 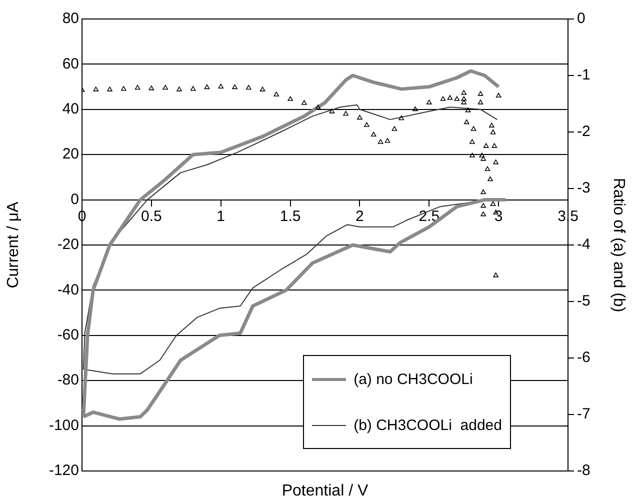 I want to click on y2-tick-label: -4, so click(x=583, y=245).